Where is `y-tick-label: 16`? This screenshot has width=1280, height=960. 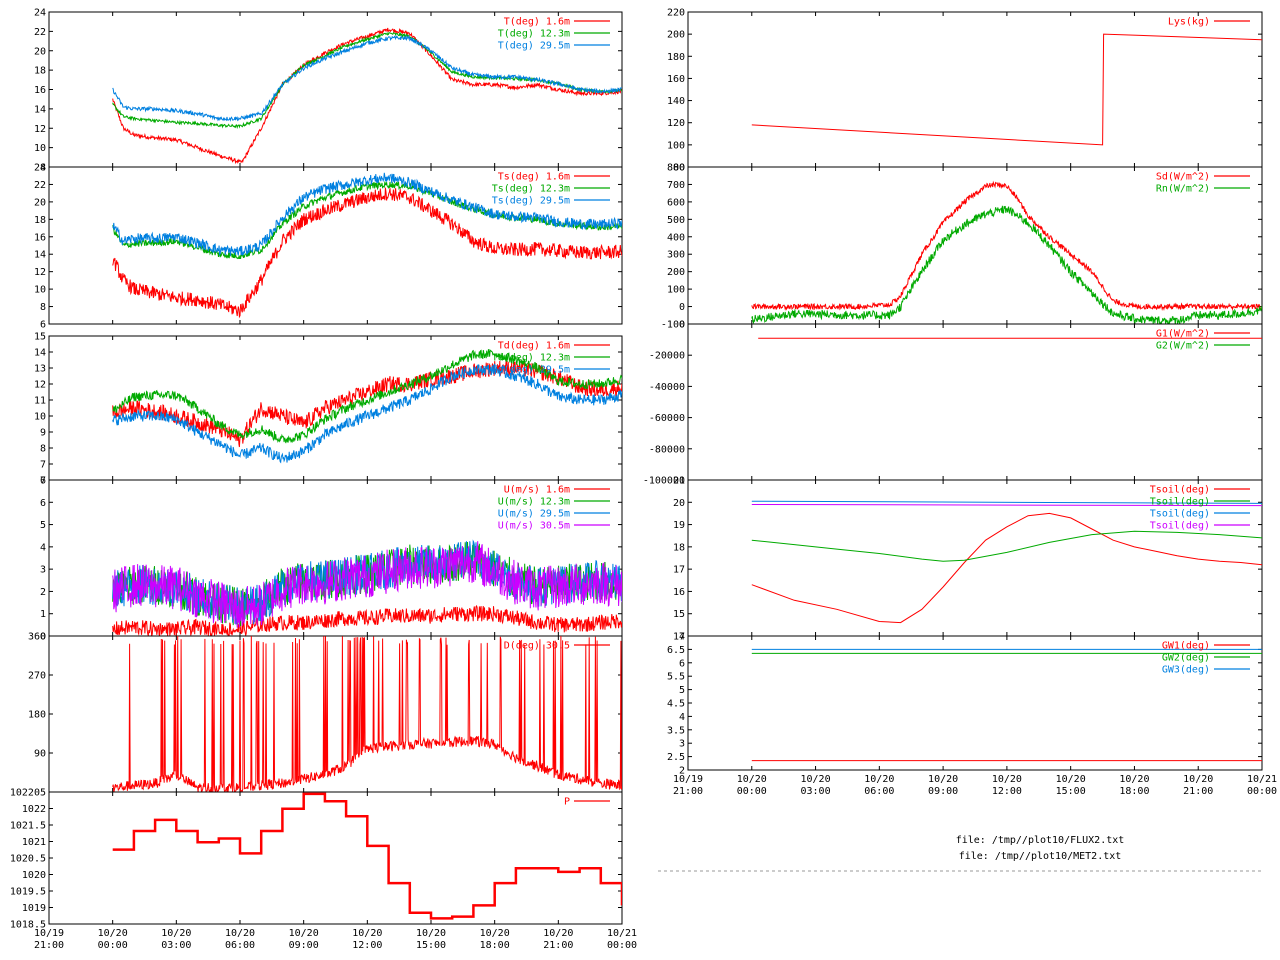 y-tick-label: 16 is located at coordinates (679, 592).